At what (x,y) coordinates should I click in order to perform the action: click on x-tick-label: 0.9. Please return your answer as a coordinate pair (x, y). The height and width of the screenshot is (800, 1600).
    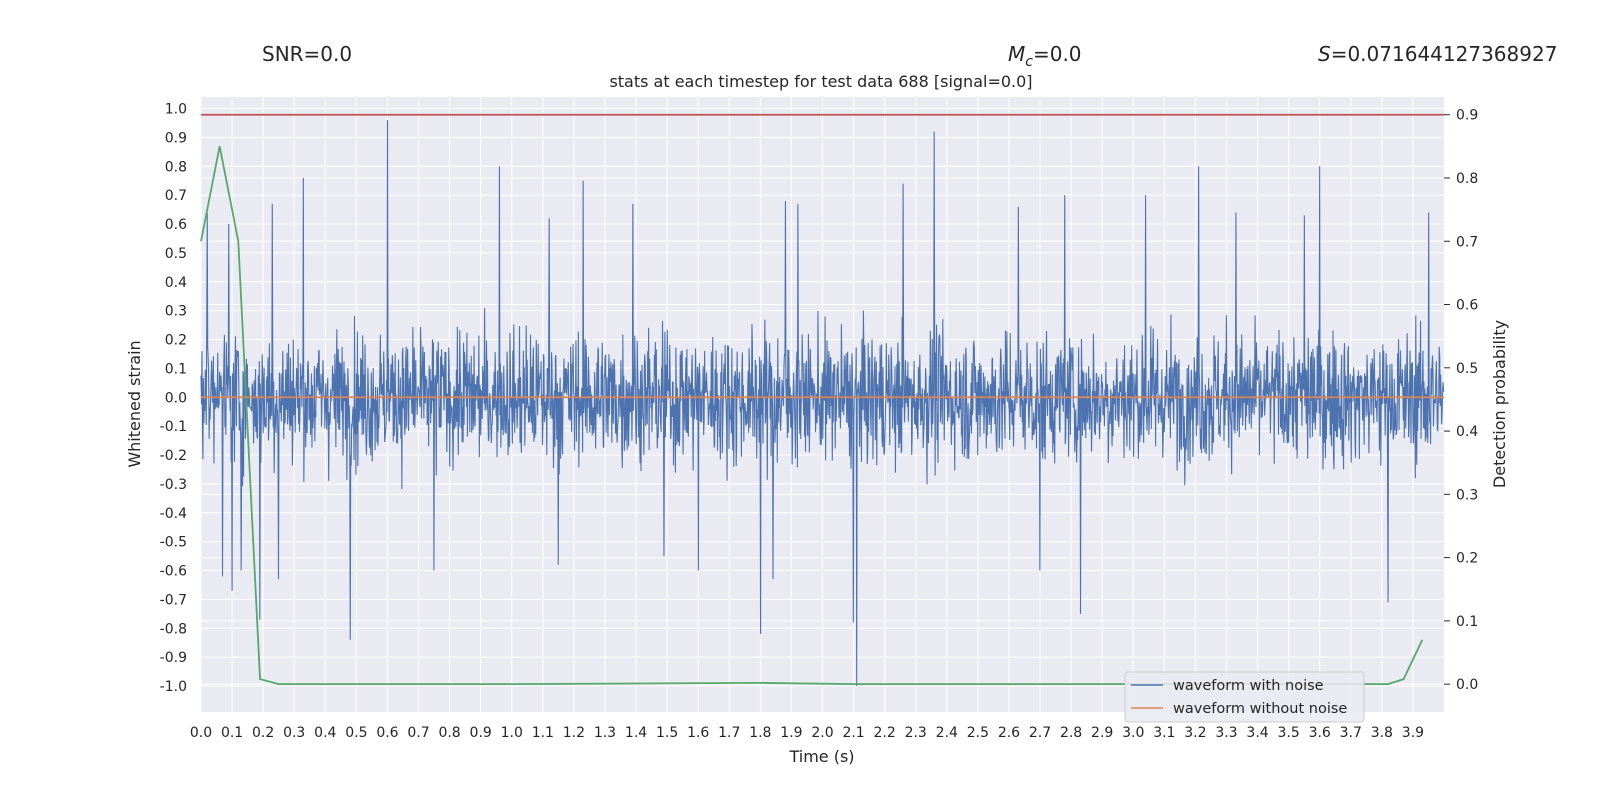
    Looking at the image, I should click on (481, 733).